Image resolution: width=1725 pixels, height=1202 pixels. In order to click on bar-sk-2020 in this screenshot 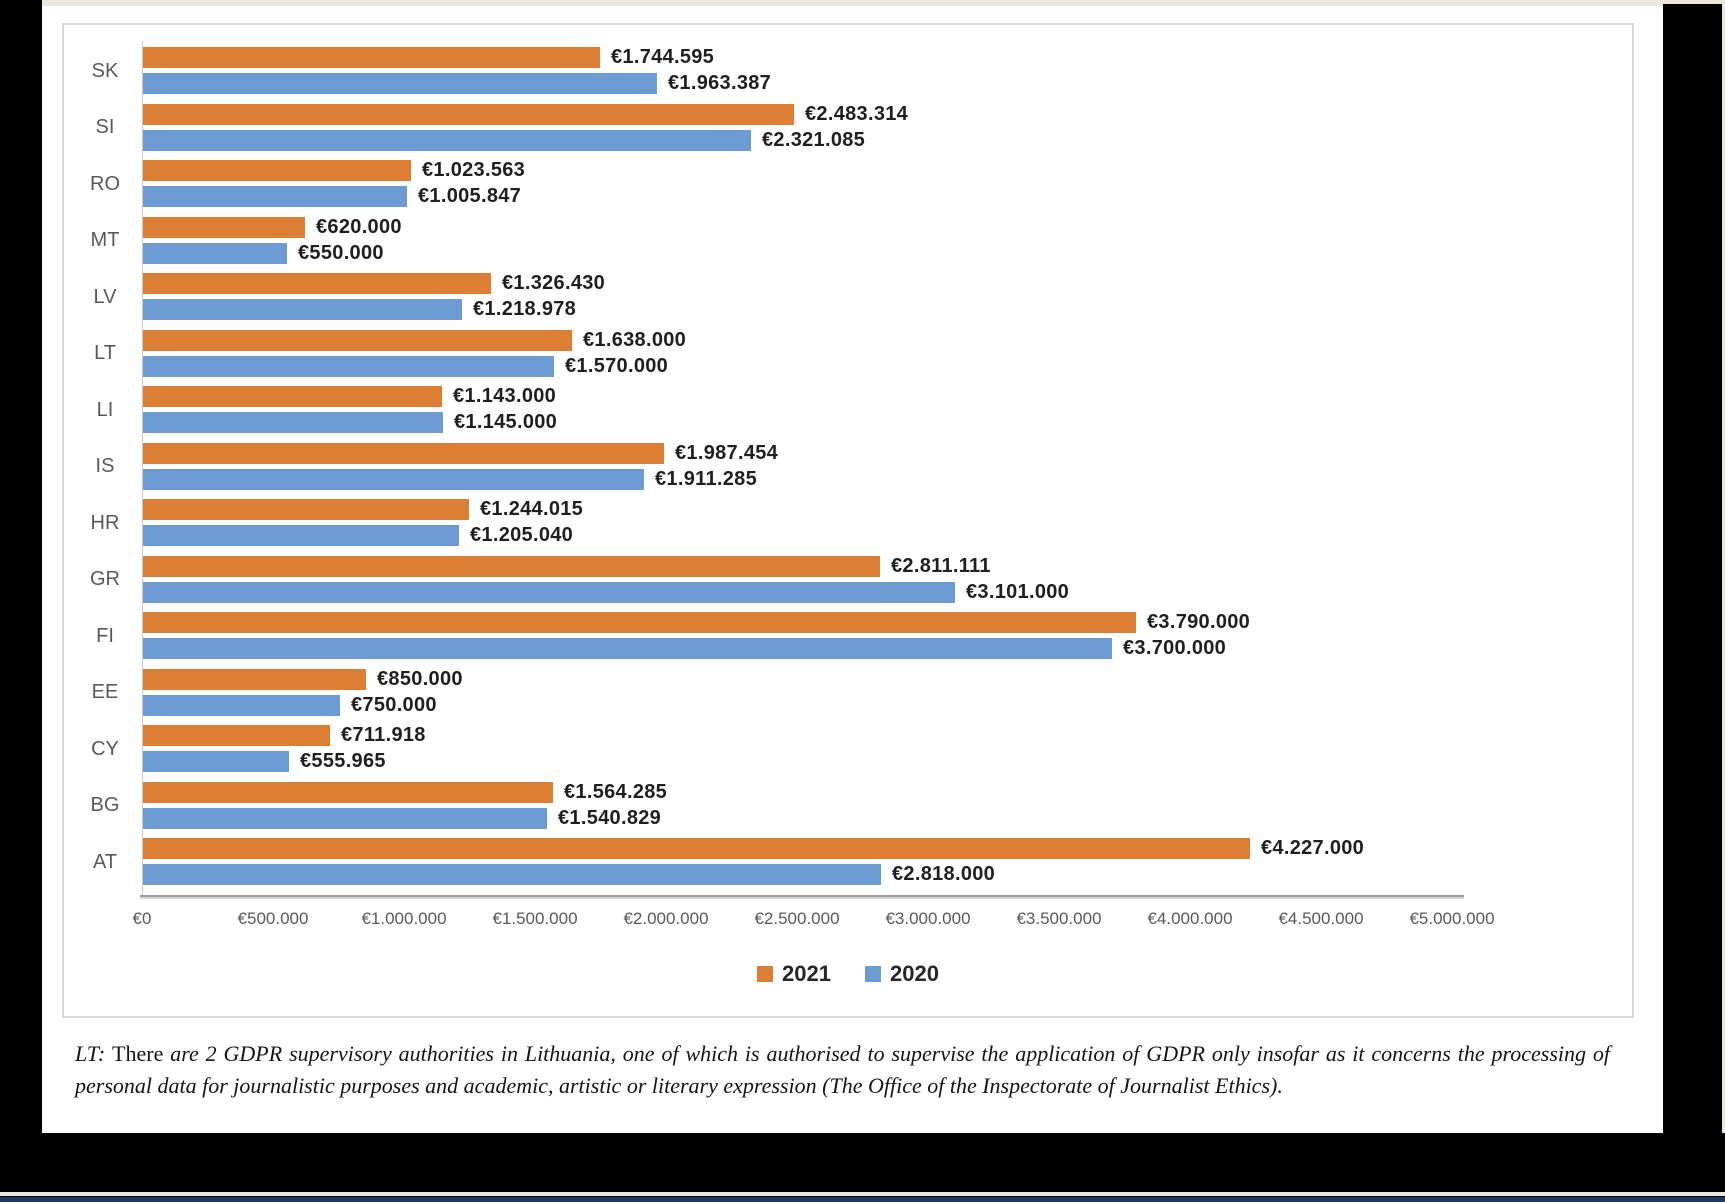, I will do `click(400, 83)`.